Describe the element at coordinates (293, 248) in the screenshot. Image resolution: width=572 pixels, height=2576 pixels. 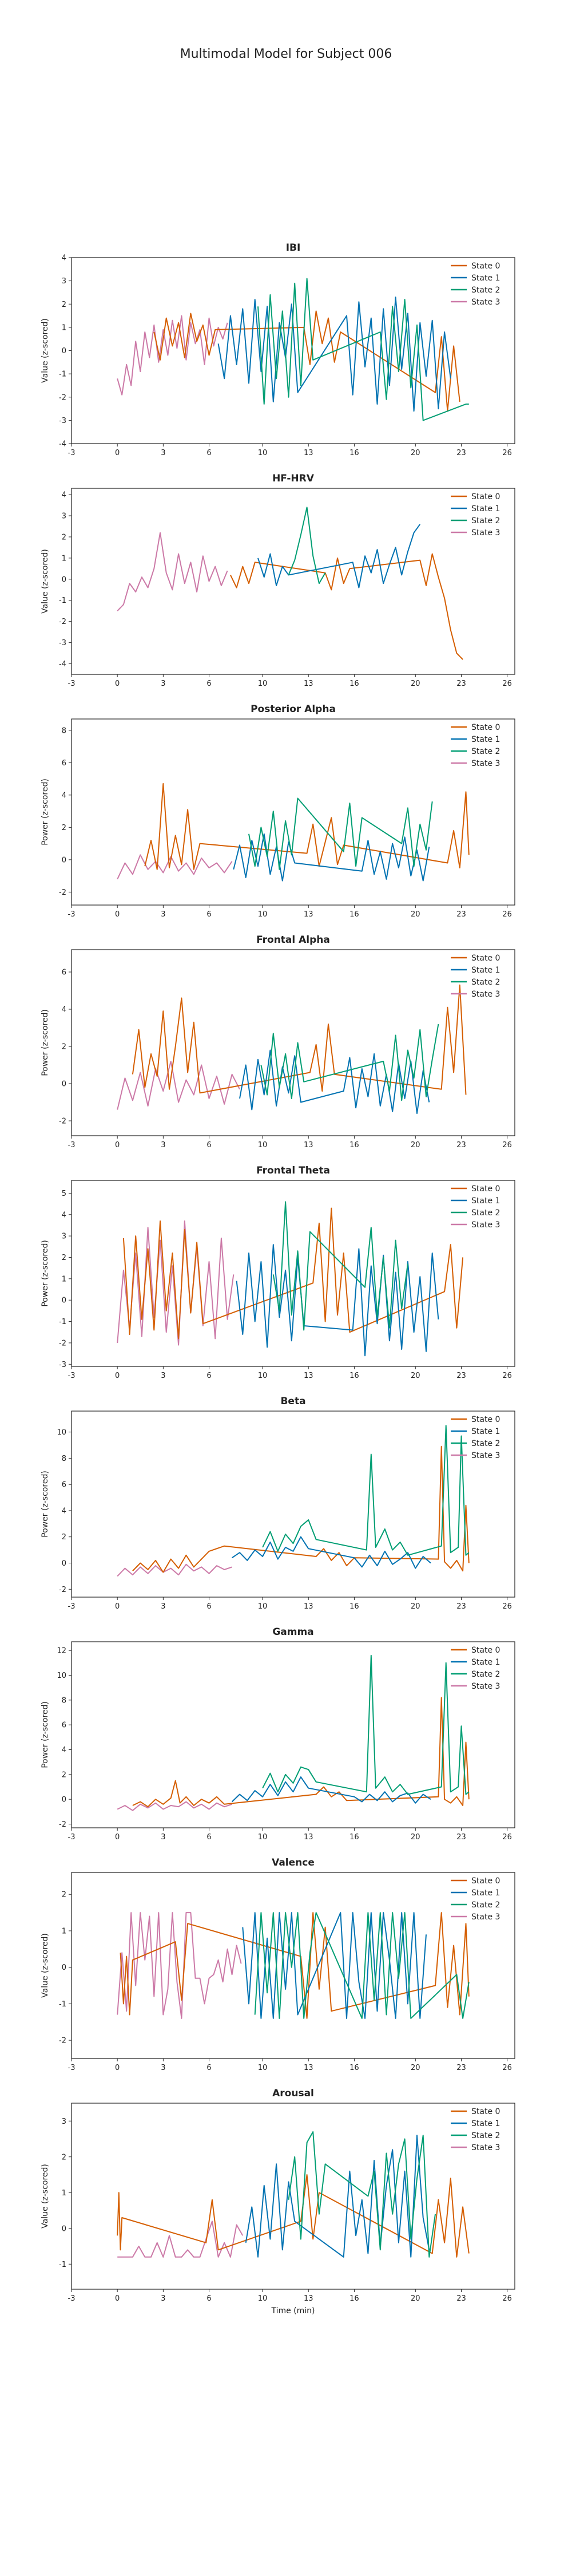
I see `chart-title: IBI` at that location.